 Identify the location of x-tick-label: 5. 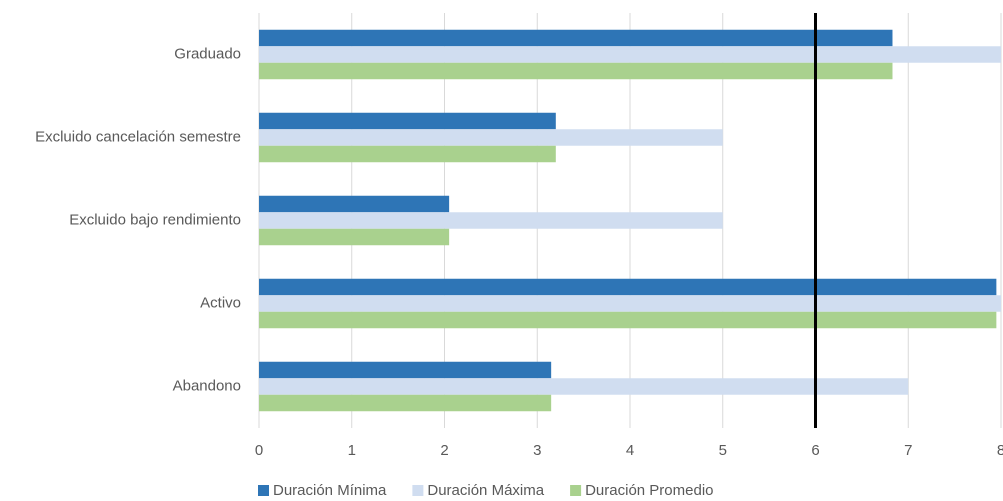
(723, 450).